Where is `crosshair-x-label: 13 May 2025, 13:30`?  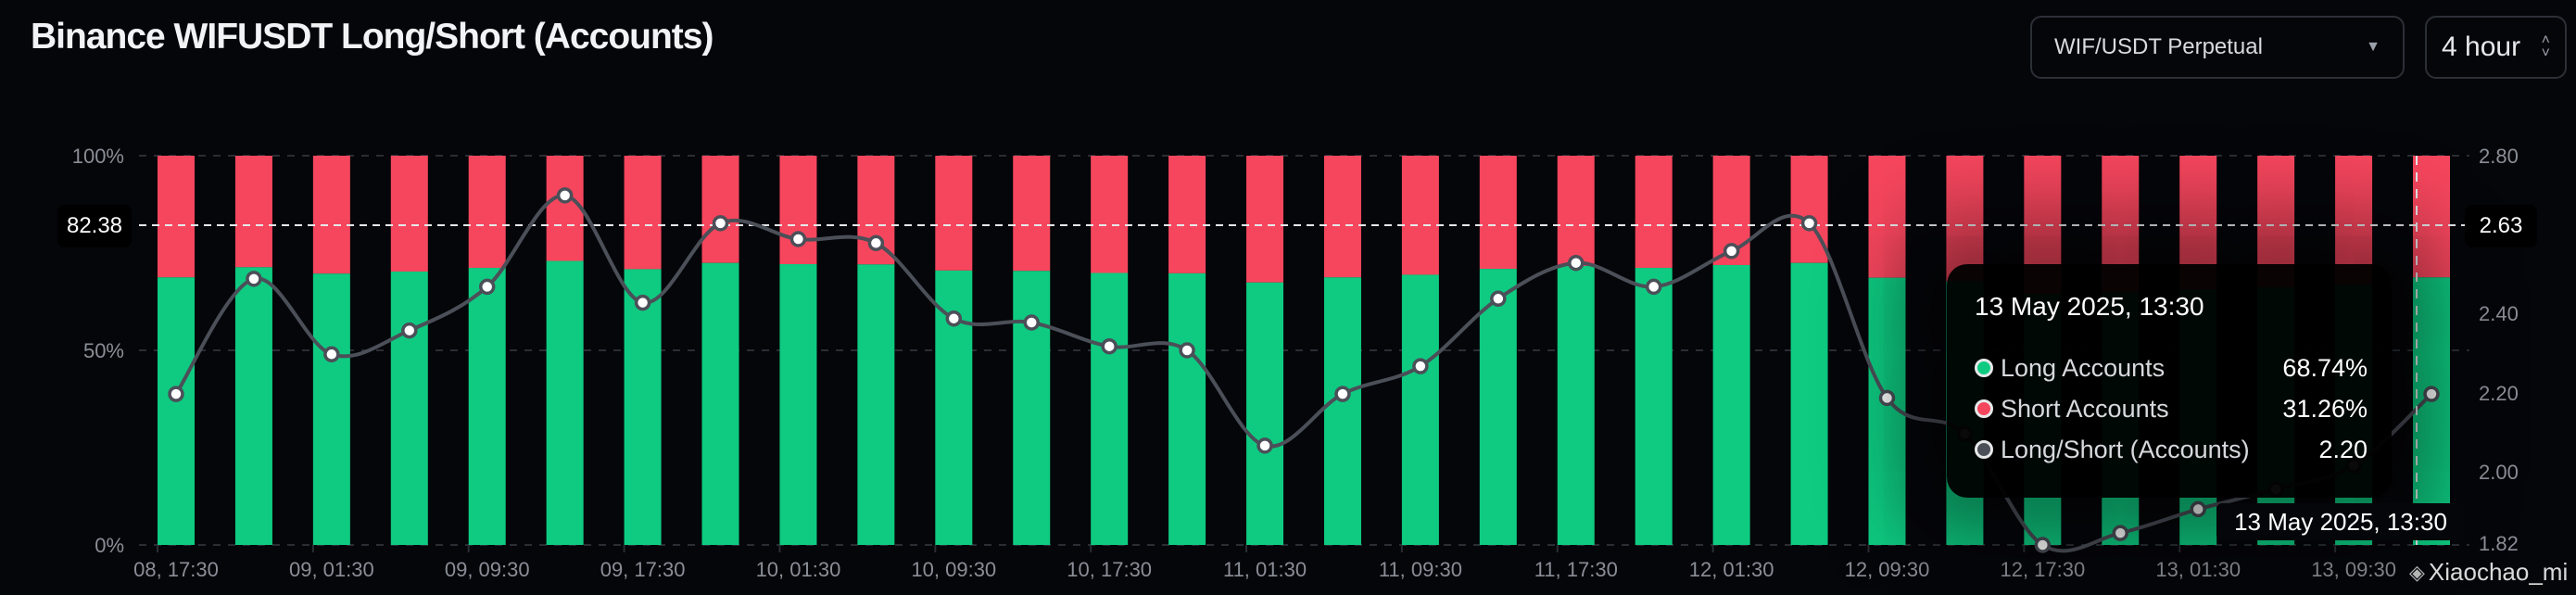 crosshair-x-label: 13 May 2025, 13:30 is located at coordinates (2340, 521).